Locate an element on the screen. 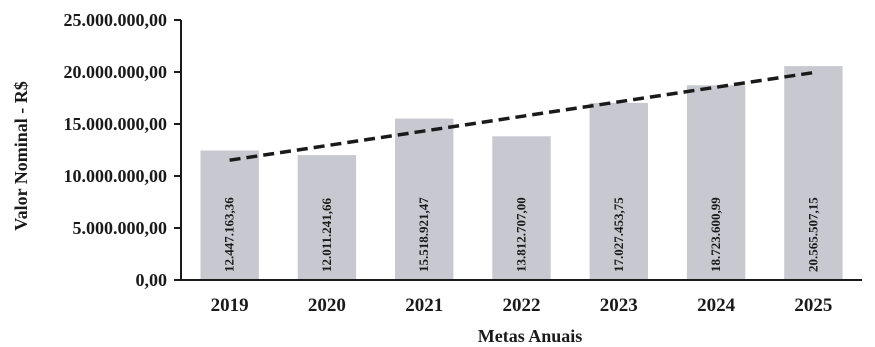 Image resolution: width=875 pixels, height=347 pixels. bar-2024 is located at coordinates (716, 182).